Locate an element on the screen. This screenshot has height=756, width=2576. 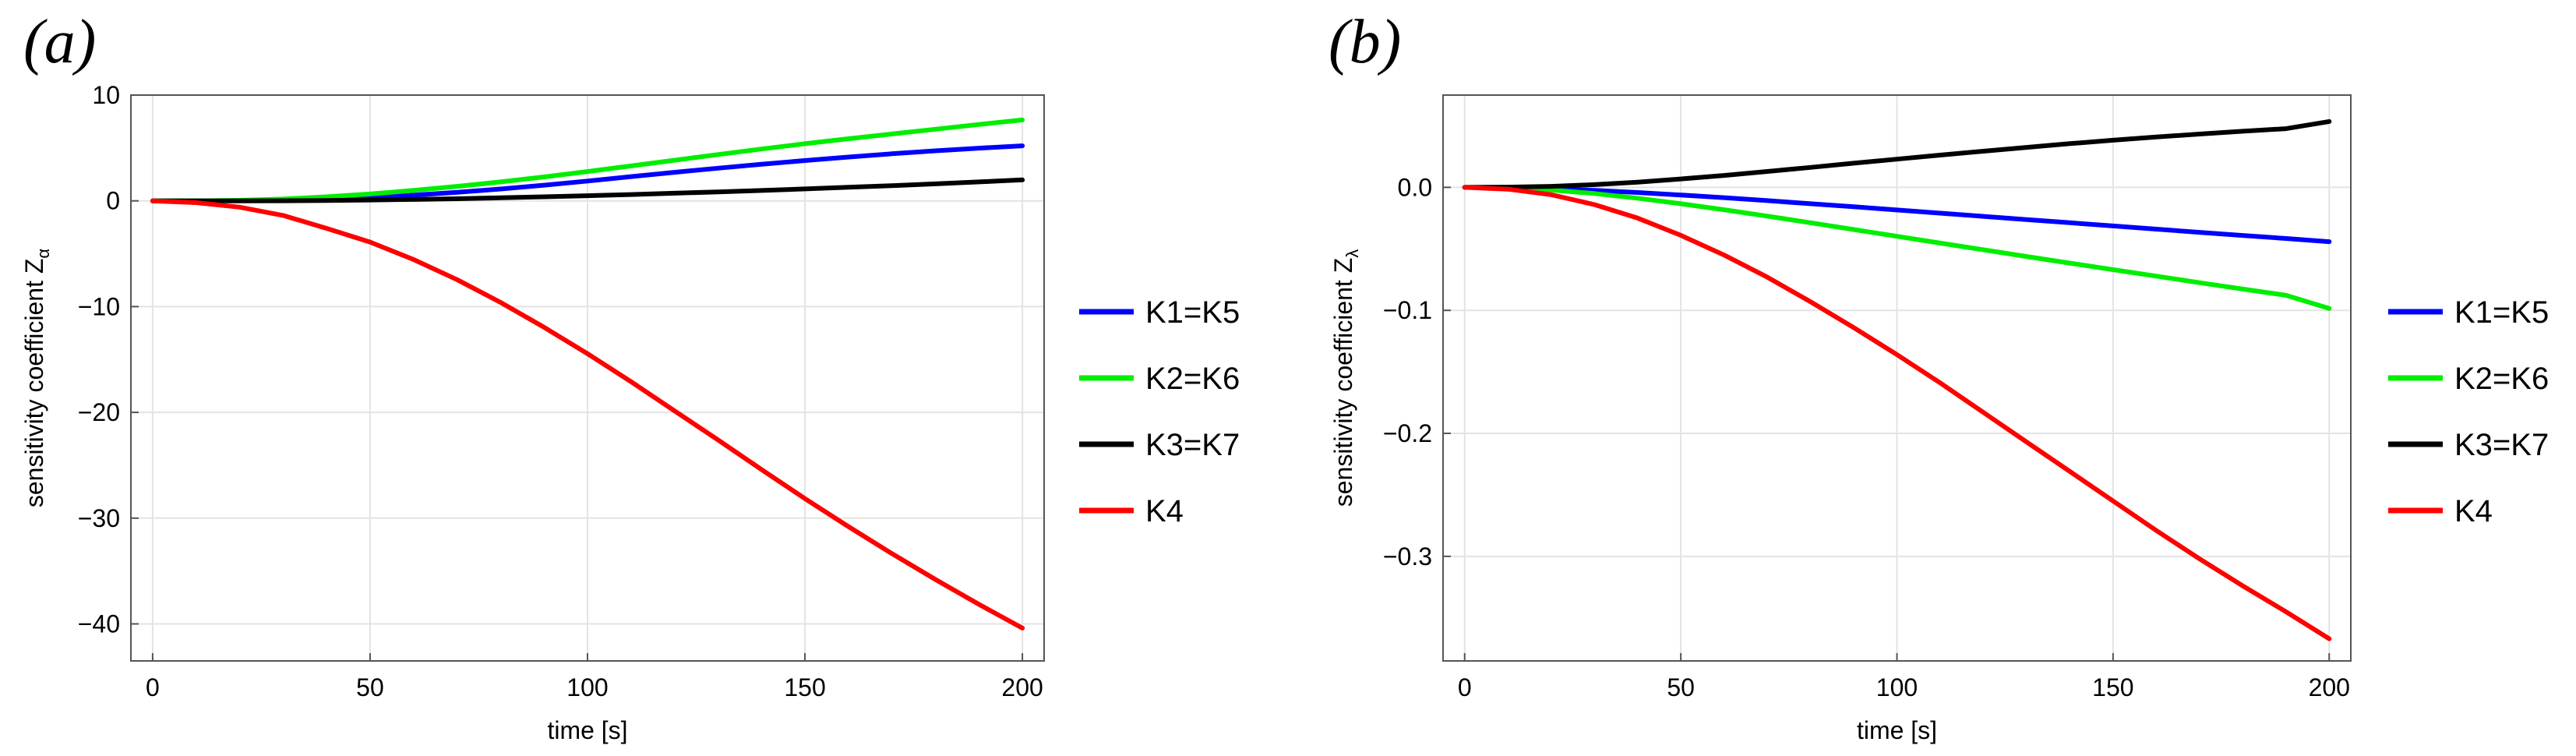
y-axis-label-a: sensitivity coefficient Zα is located at coordinates (36, 378).